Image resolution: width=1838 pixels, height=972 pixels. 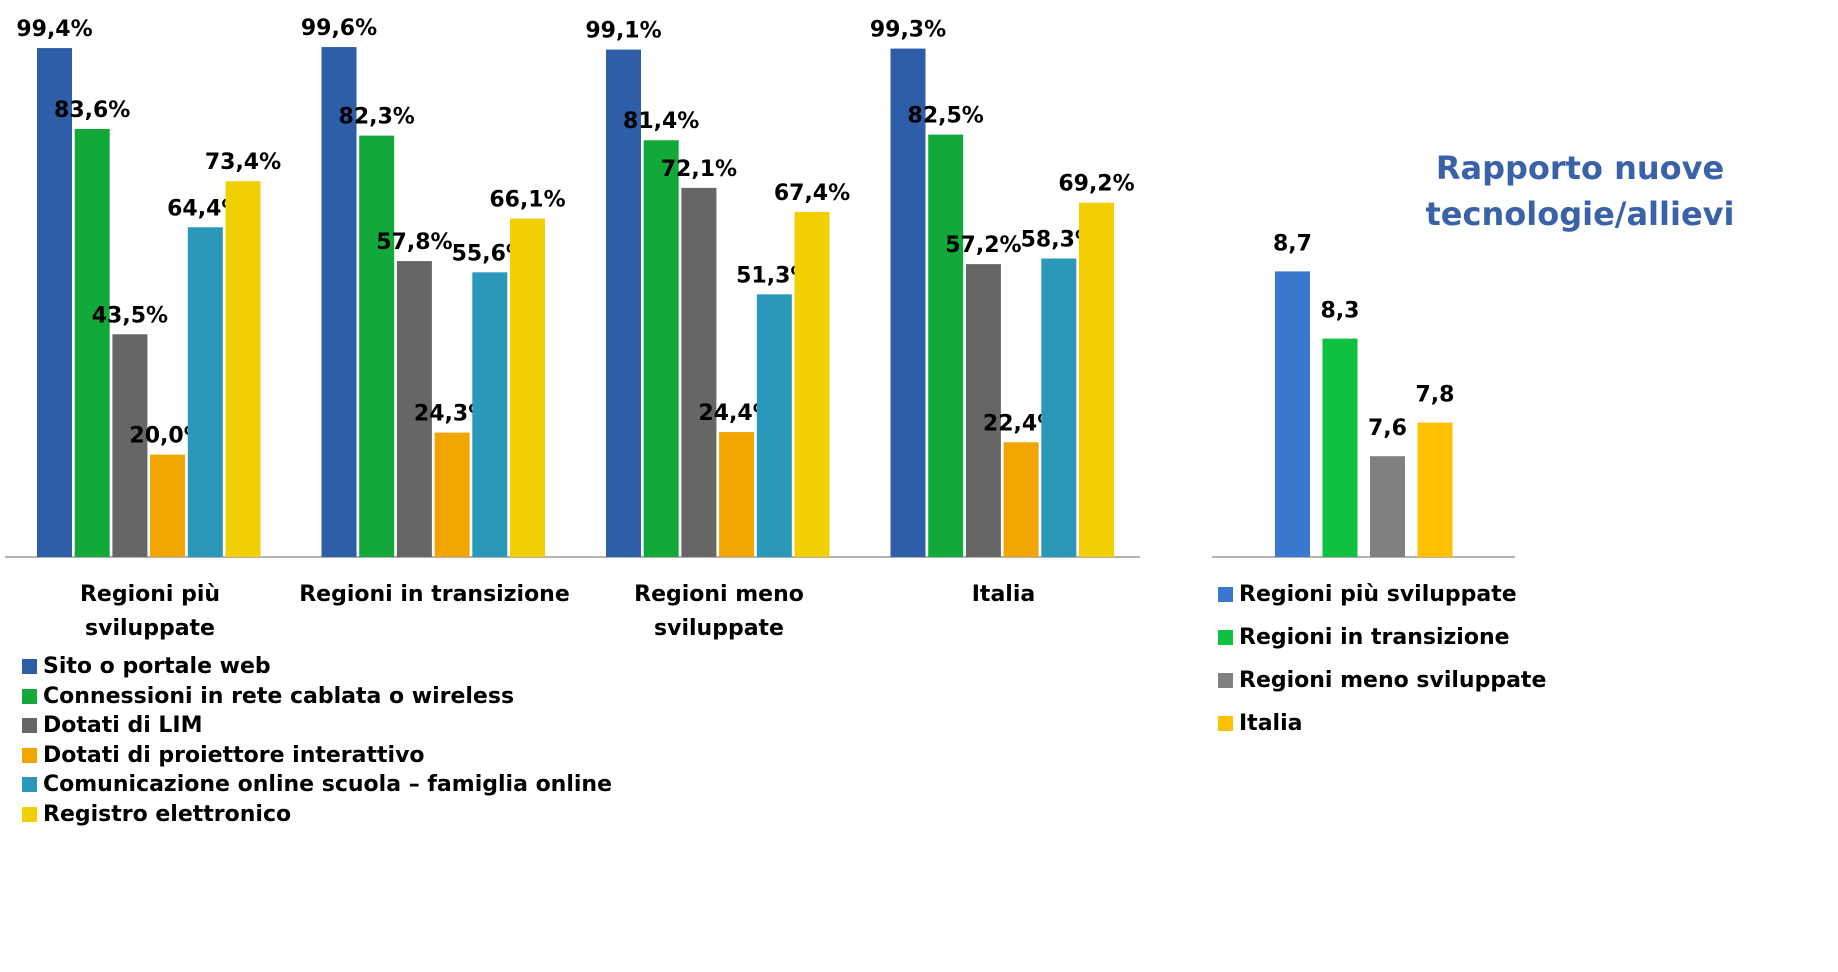 I want to click on value-label: 99,1%, so click(x=623, y=31).